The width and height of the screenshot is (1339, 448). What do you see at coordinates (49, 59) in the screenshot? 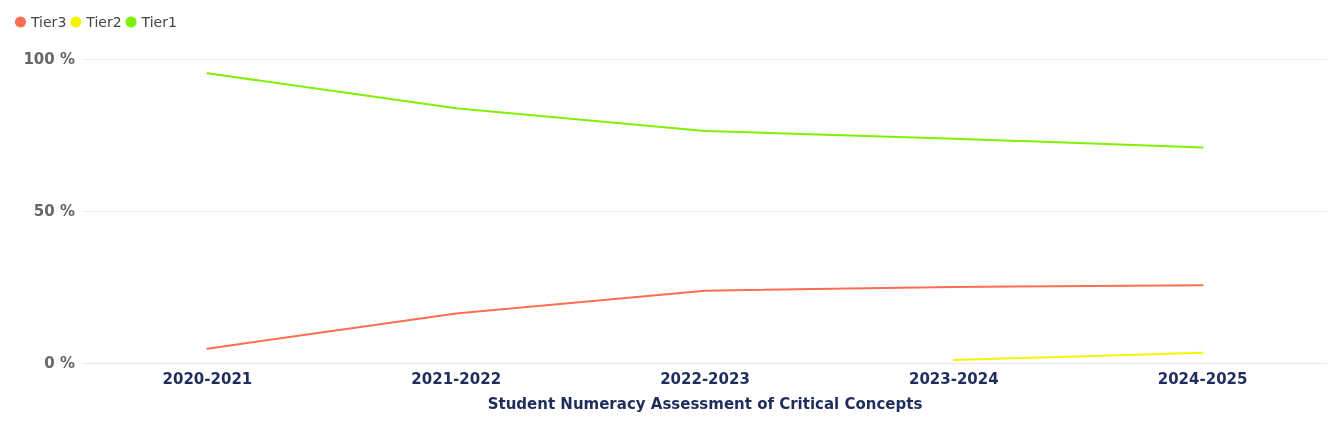
I see `y-tick-label: 100 %` at bounding box center [49, 59].